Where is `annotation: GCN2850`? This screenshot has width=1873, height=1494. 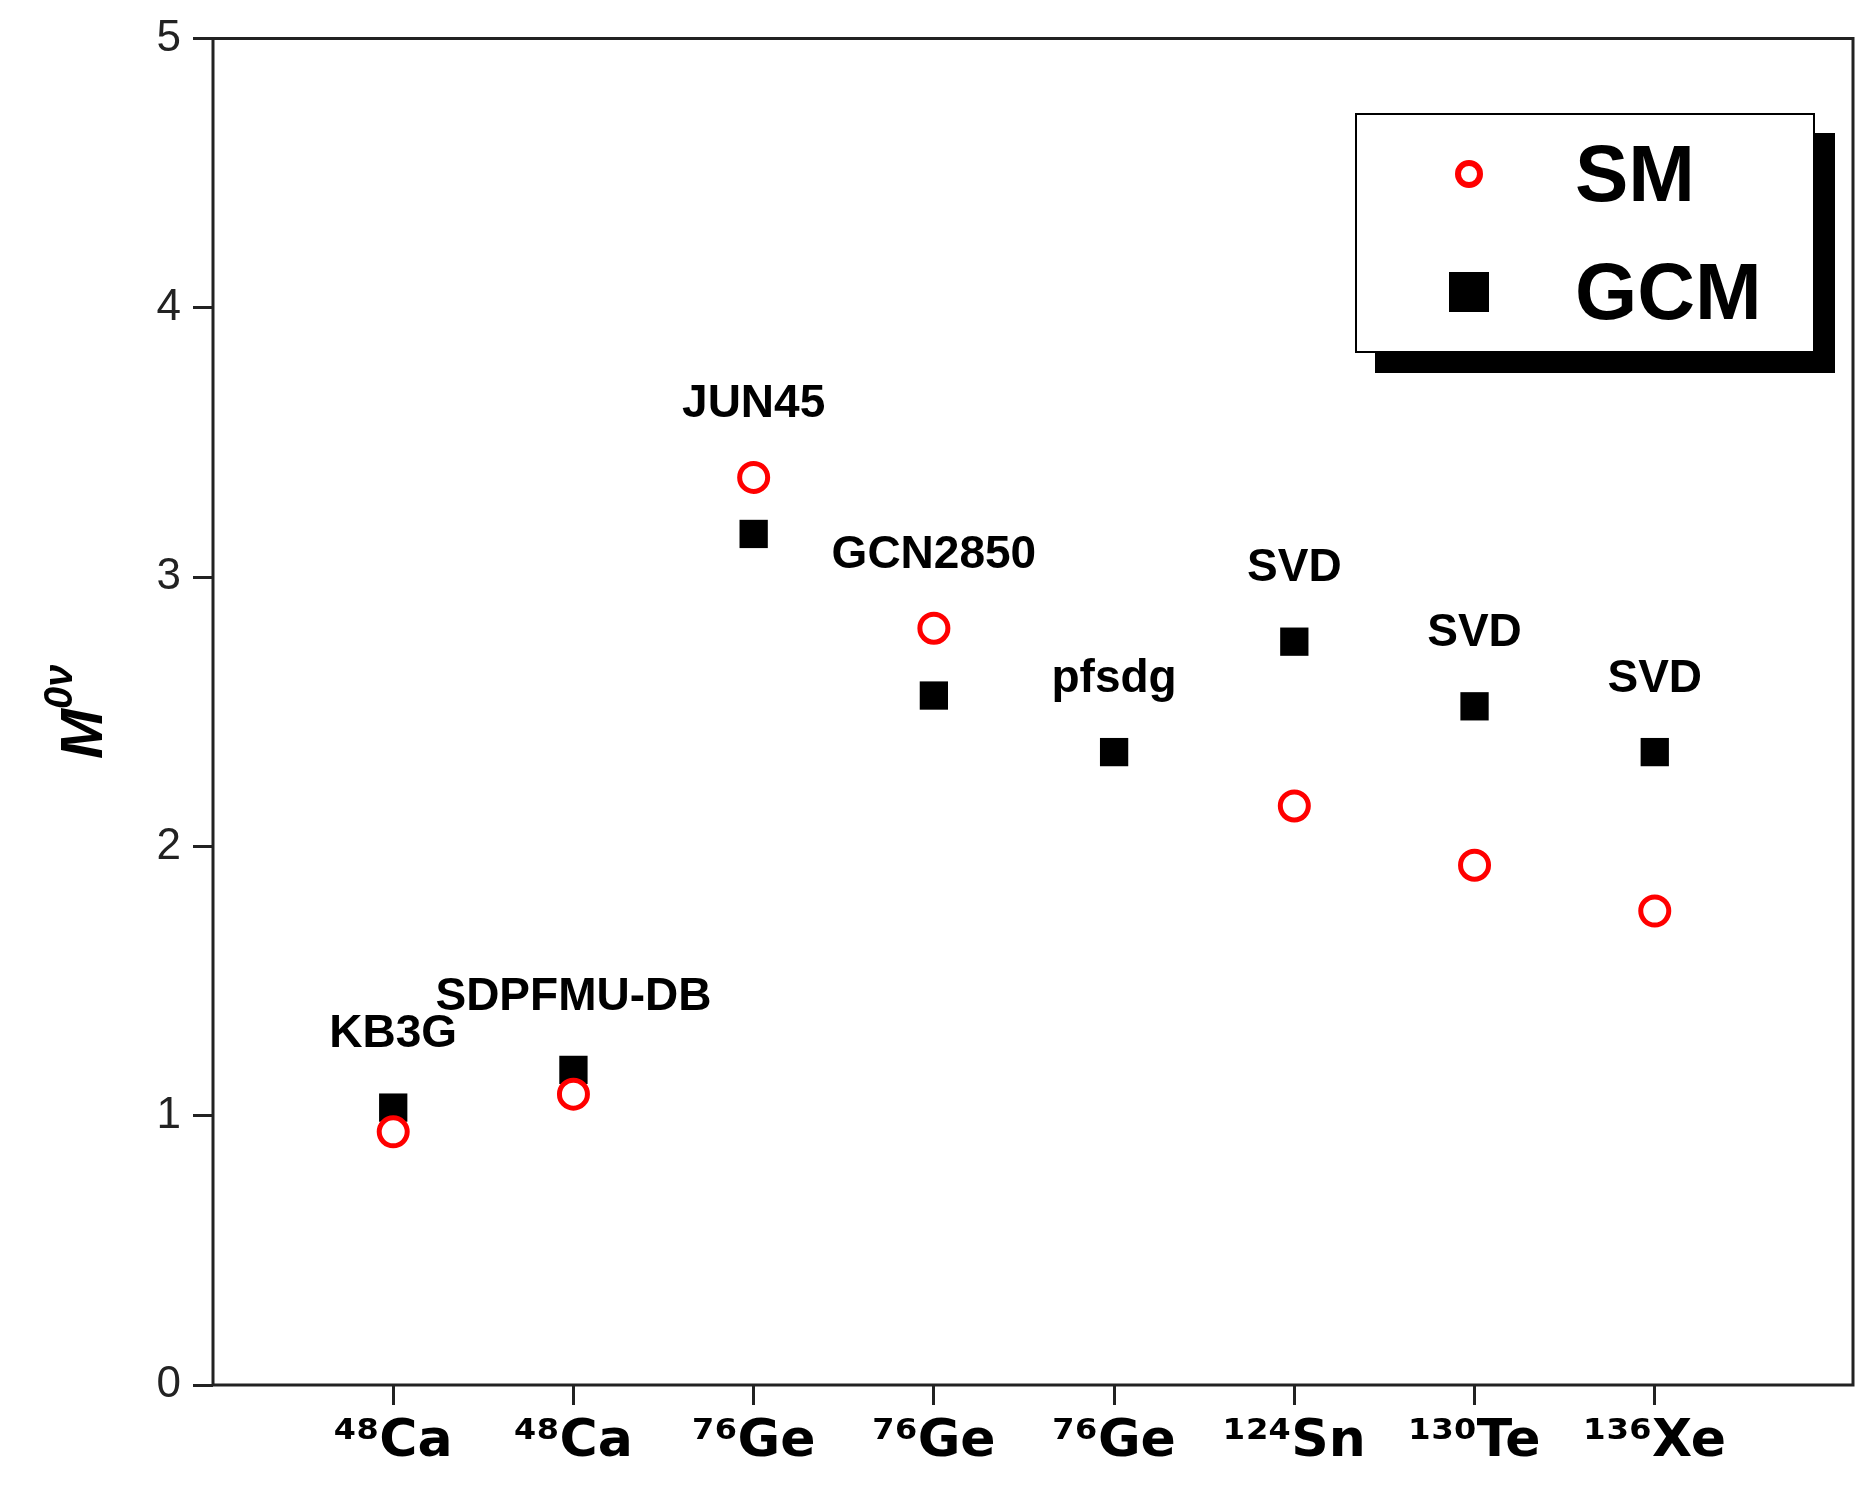
annotation: GCN2850 is located at coordinates (934, 551).